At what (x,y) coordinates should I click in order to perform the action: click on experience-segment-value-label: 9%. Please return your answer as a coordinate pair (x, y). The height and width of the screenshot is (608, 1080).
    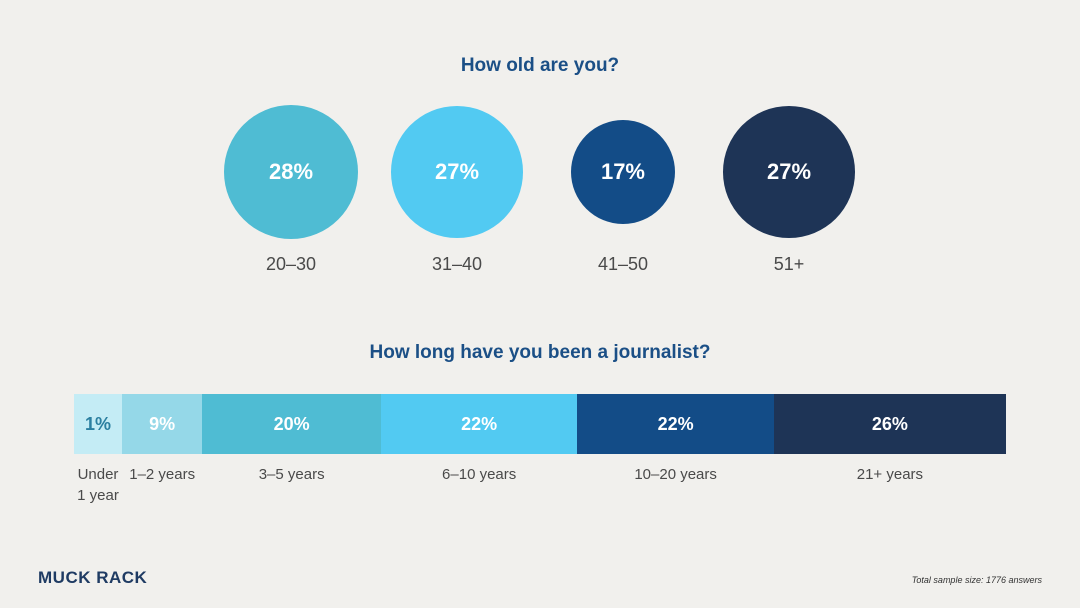
    Looking at the image, I should click on (162, 423).